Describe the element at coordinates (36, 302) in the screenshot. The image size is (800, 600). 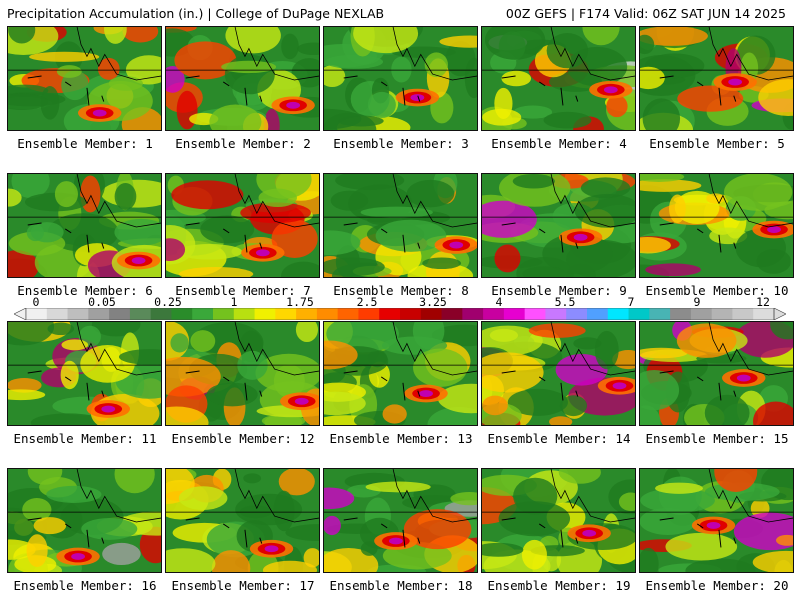
I see `colorbar-tick-label: 0` at that location.